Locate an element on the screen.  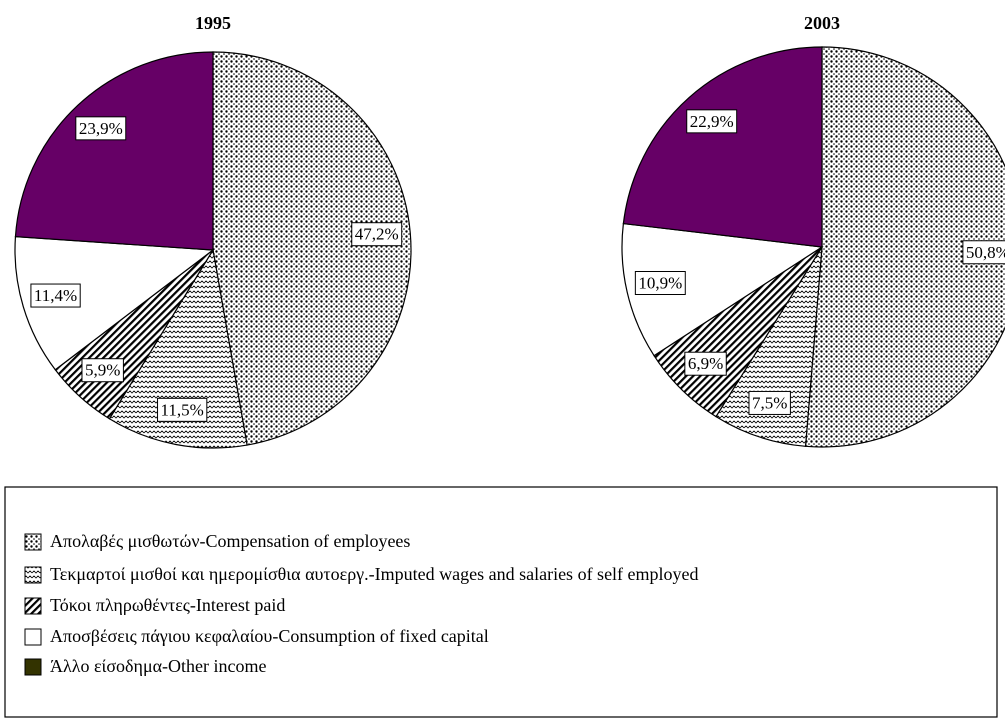
data-label: 6,9% is located at coordinates (705, 363).